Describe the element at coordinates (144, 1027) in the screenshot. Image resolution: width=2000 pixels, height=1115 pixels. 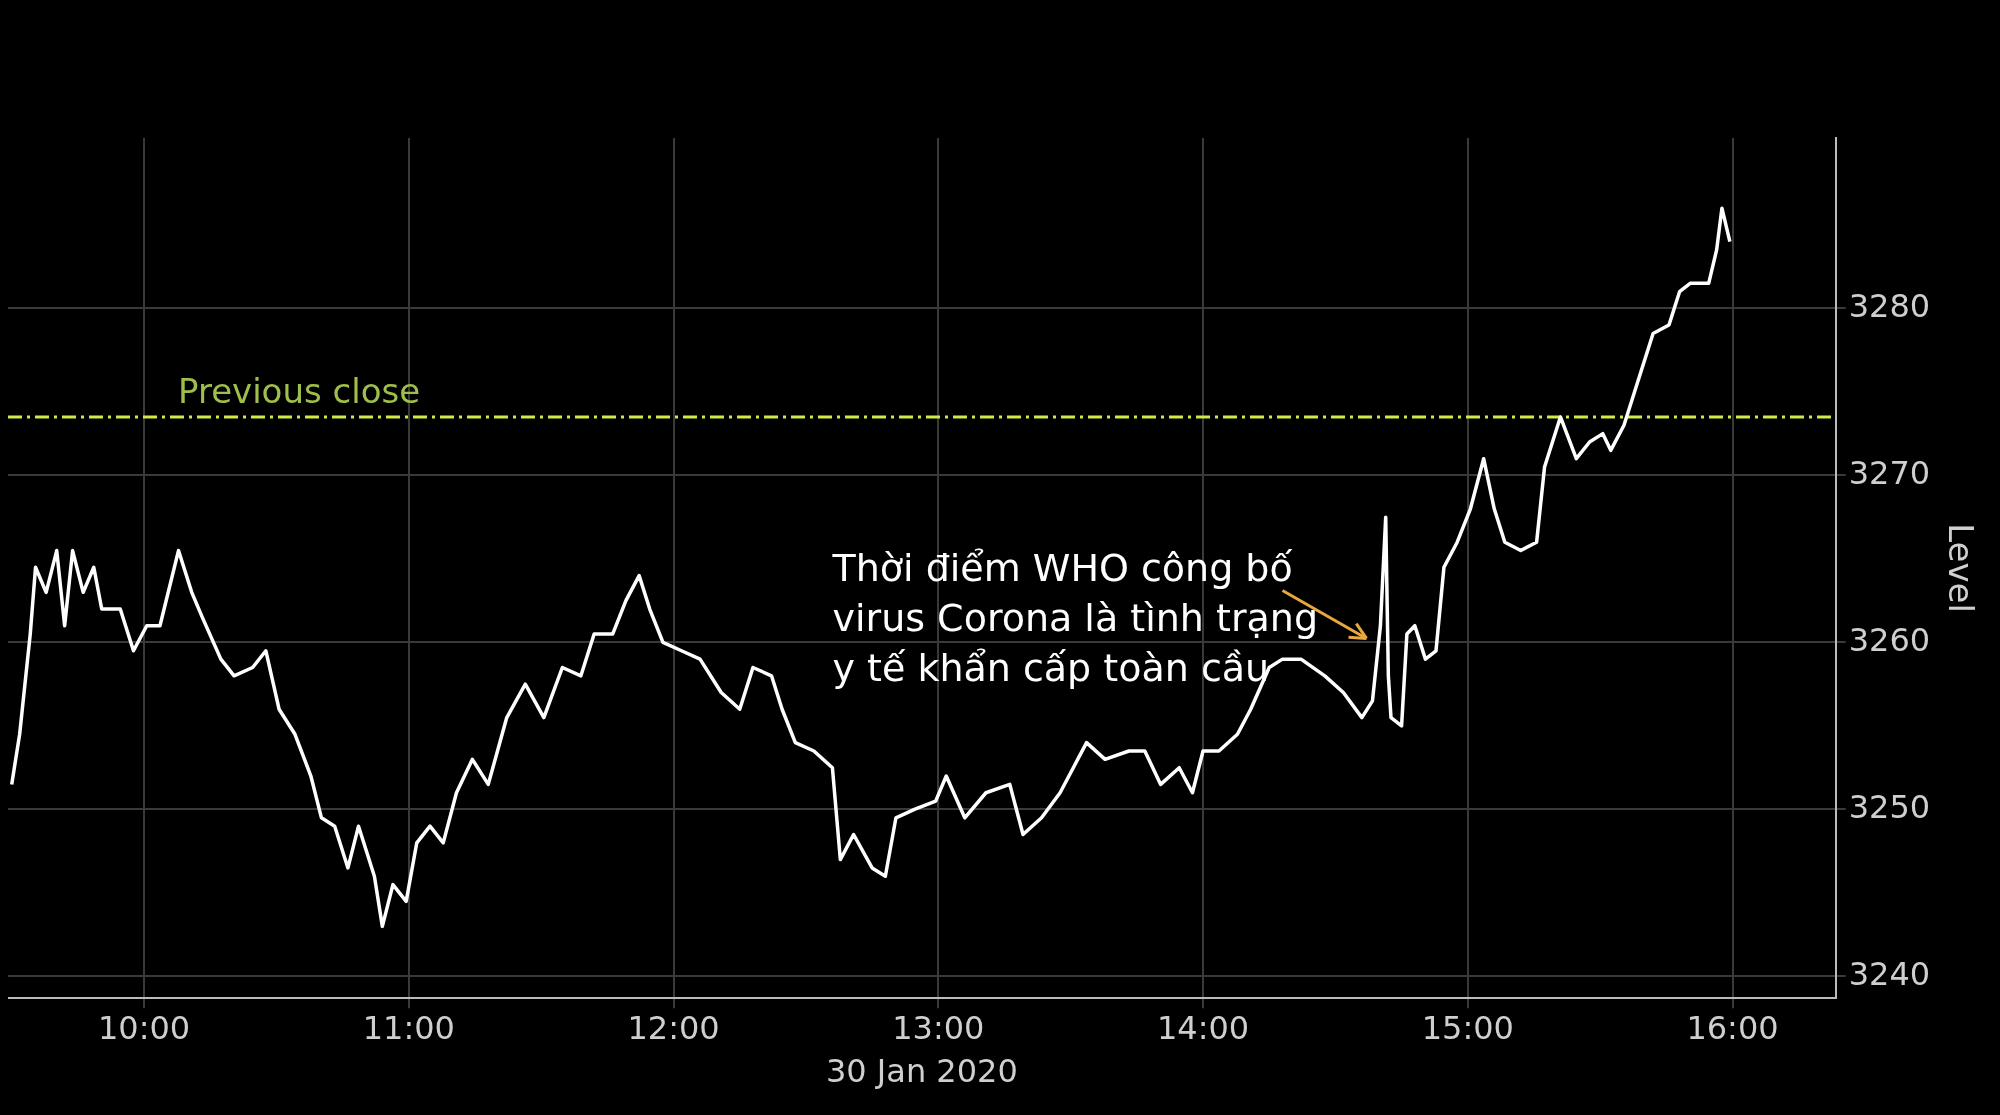
I see `x-tick-label: 10:00` at that location.